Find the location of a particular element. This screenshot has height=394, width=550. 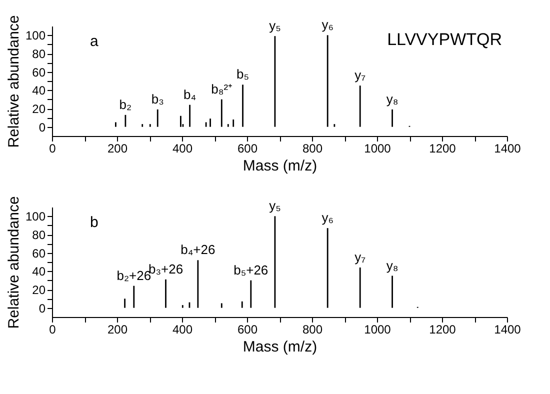

annotation: b₃ is located at coordinates (157, 98).